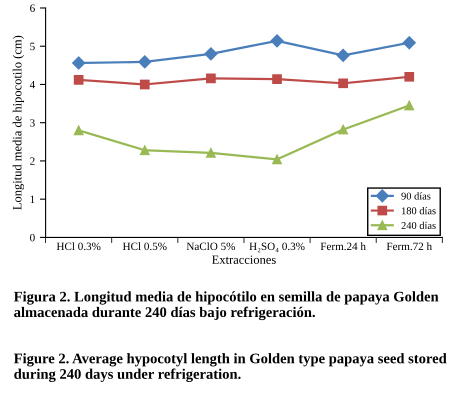 Image resolution: width=456 pixels, height=399 pixels. Describe the element at coordinates (32, 46) in the screenshot. I see `y-tick-label: 5` at that location.